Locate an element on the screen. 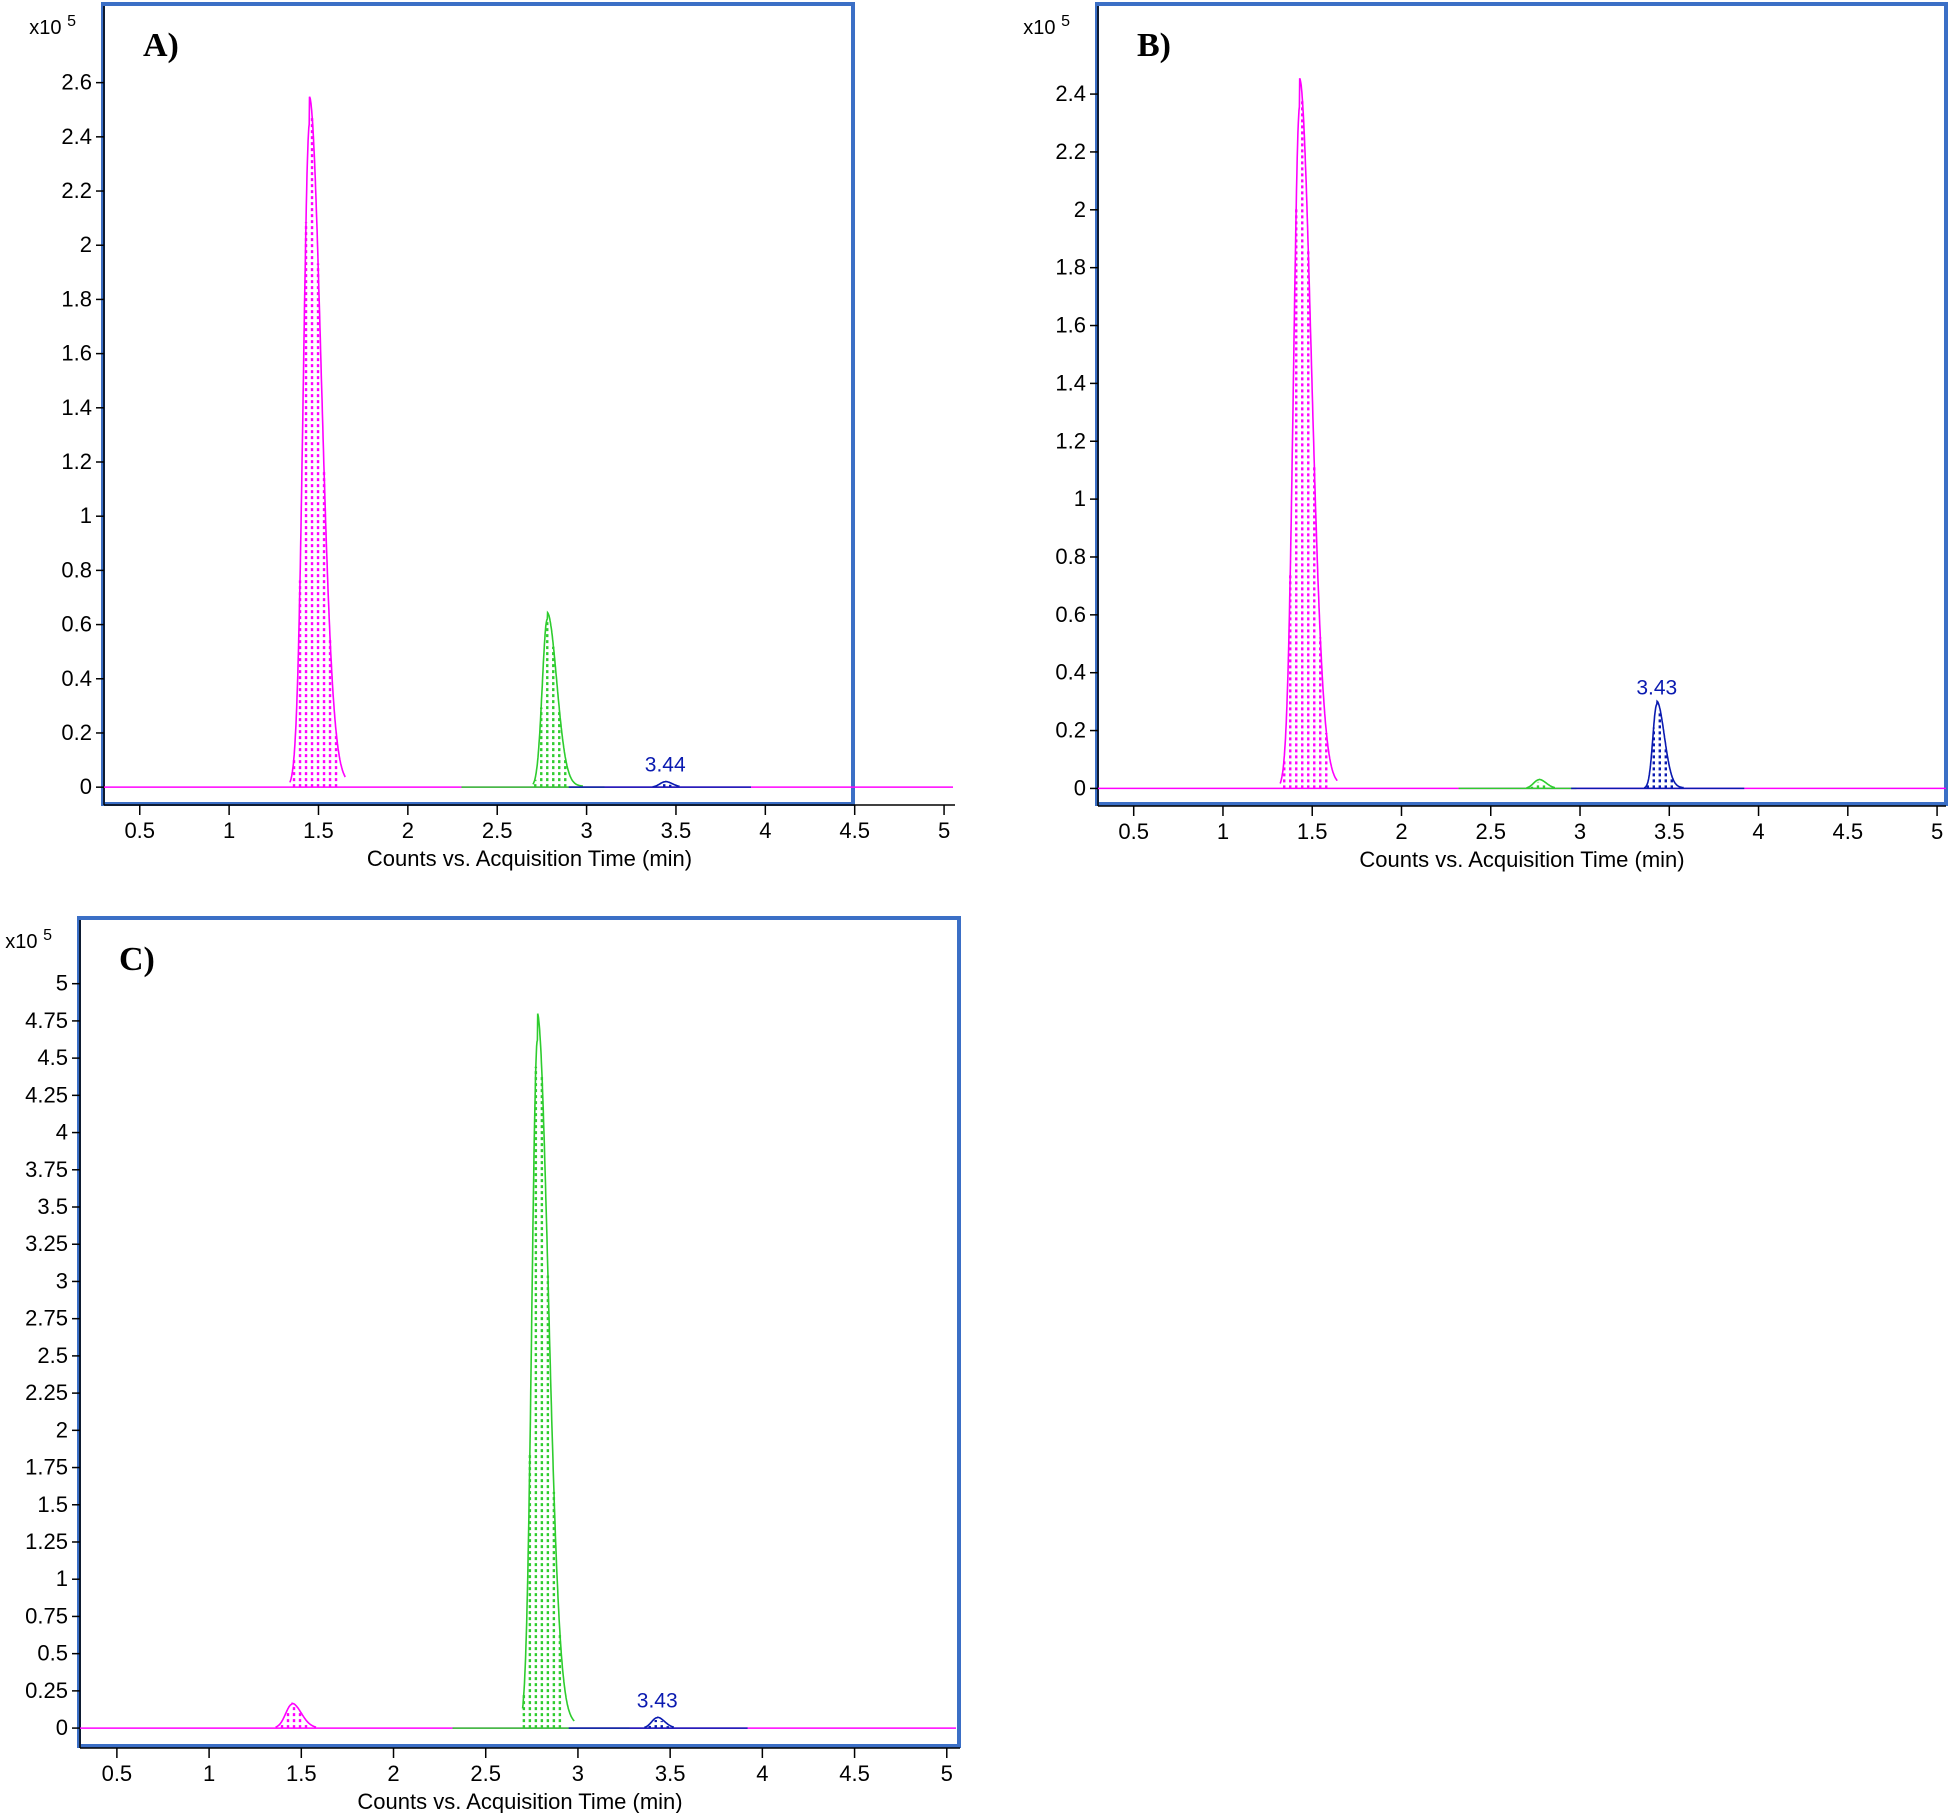 The height and width of the screenshot is (1813, 1949). y-tick-label: 0.25 is located at coordinates (46, 1690).